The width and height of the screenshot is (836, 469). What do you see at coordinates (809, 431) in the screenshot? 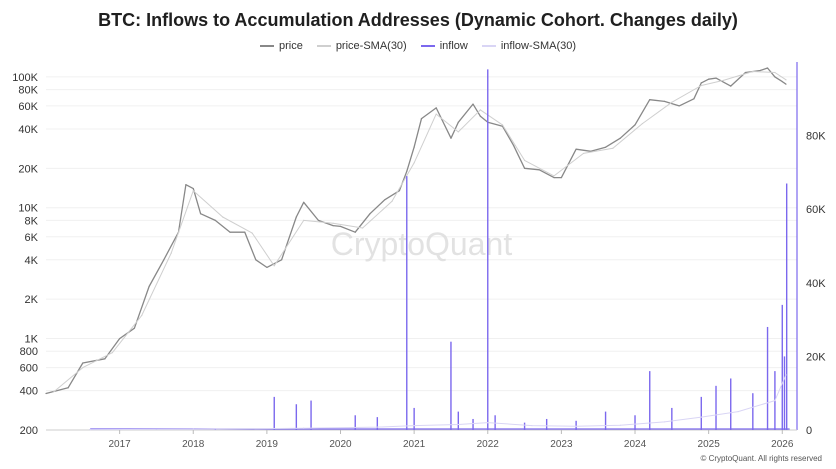
I see `right-axis-tick-label: 0` at bounding box center [809, 431].